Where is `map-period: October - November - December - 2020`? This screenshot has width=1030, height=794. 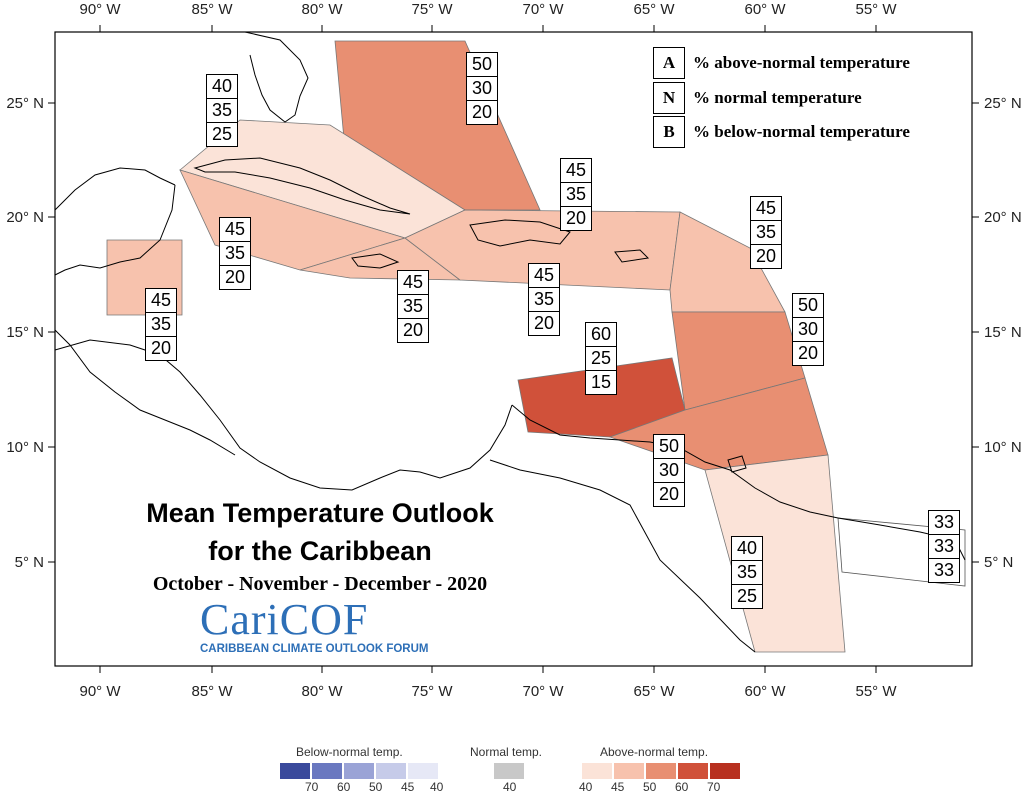 map-period: October - November - December - 2020 is located at coordinates (320, 584).